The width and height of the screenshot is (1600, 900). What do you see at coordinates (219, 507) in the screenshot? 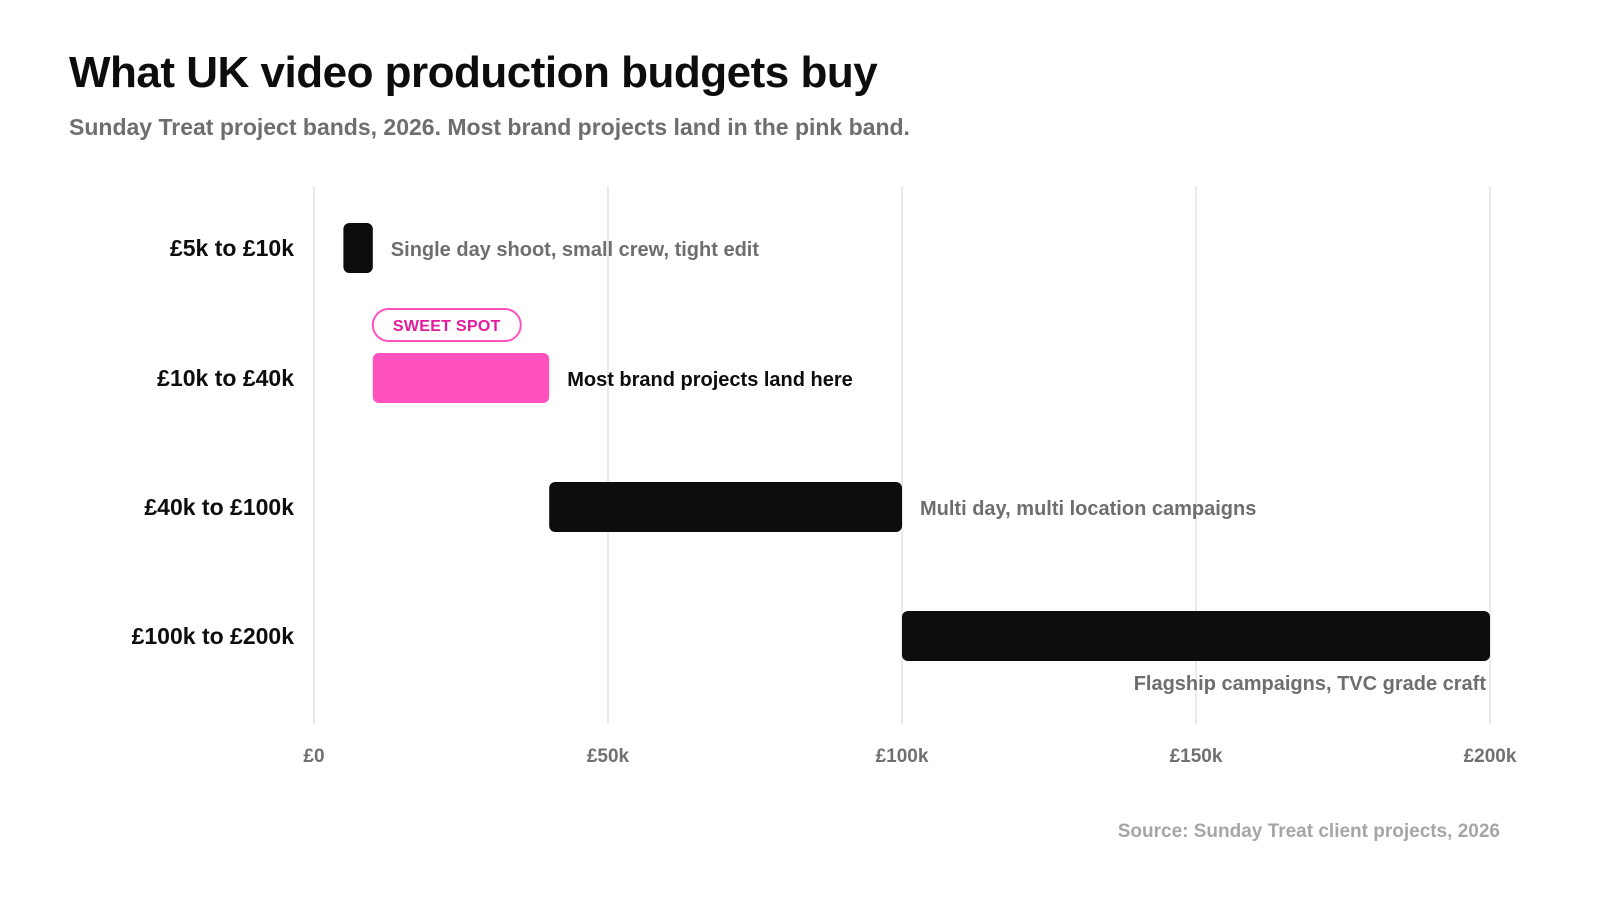
I see `category-label: £40k to £100k` at bounding box center [219, 507].